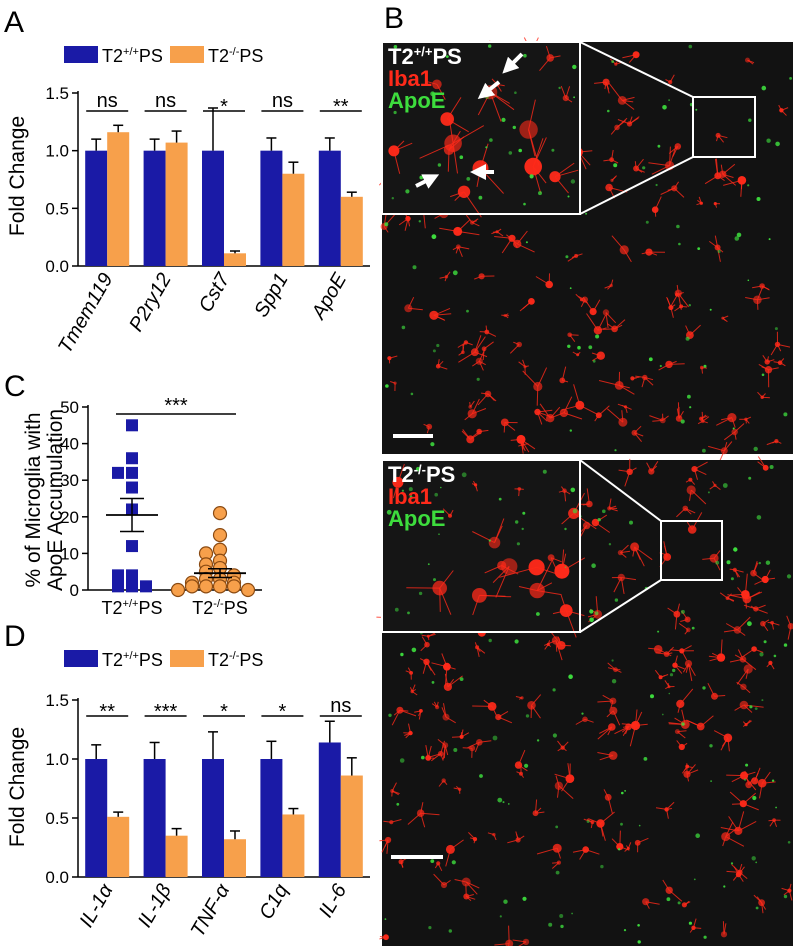 This screenshot has width=793, height=946. What do you see at coordinates (215, 292) in the screenshot?
I see `x-tick-label: Cst7` at bounding box center [215, 292].